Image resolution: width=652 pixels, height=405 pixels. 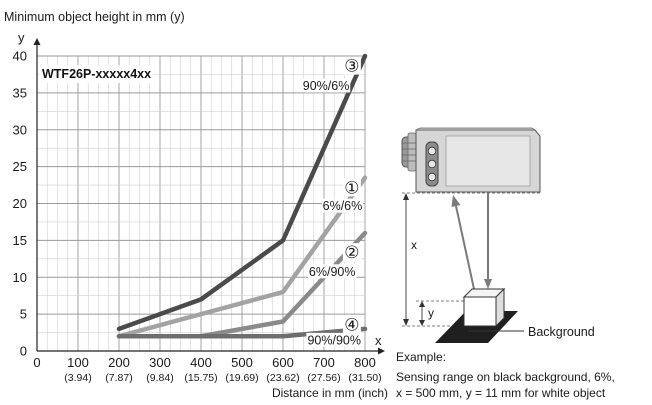 I want to click on light-beams, so click(x=471, y=241).